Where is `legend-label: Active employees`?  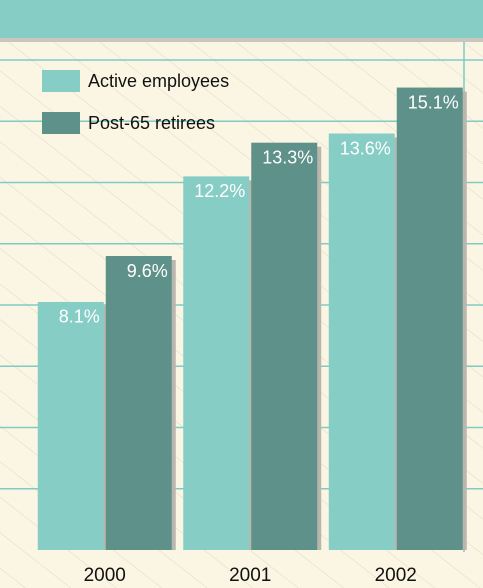 legend-label: Active employees is located at coordinates (158, 81).